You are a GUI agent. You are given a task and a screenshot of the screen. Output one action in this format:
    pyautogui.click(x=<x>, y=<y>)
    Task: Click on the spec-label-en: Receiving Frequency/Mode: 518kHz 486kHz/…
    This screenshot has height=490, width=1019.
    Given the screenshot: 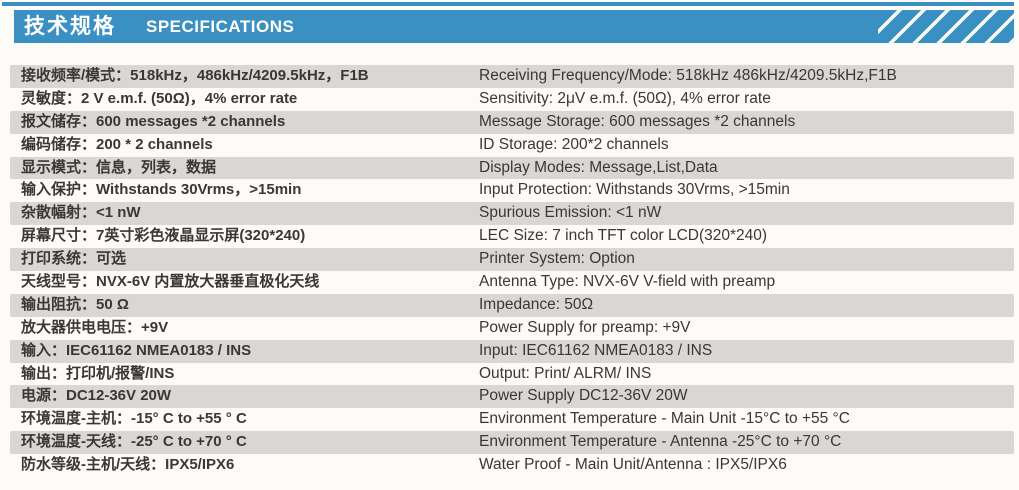 What is the action you would take?
    pyautogui.click(x=688, y=75)
    